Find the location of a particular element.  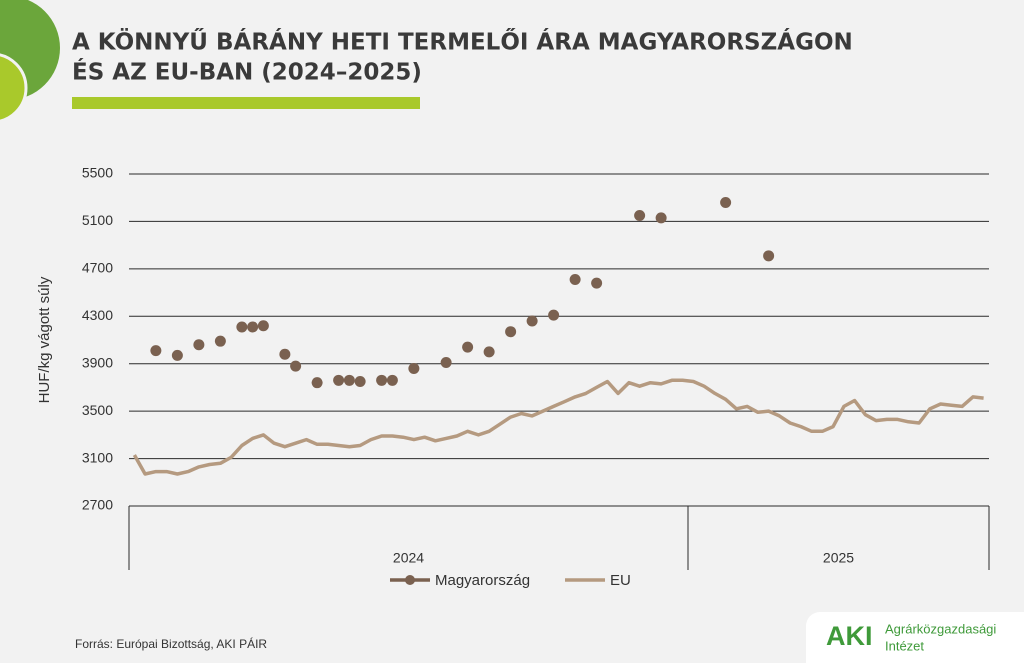

y-tick-label: 3900 is located at coordinates (97, 362).